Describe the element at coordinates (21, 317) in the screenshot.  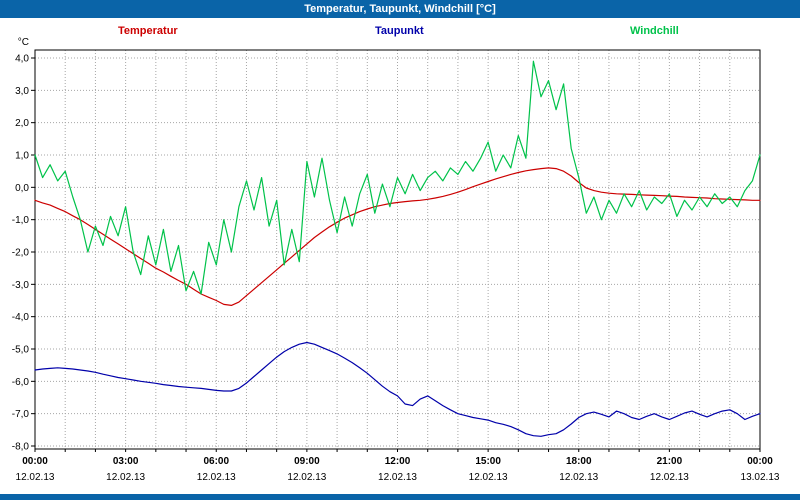
I see `svg-text: -4,0` at that location.